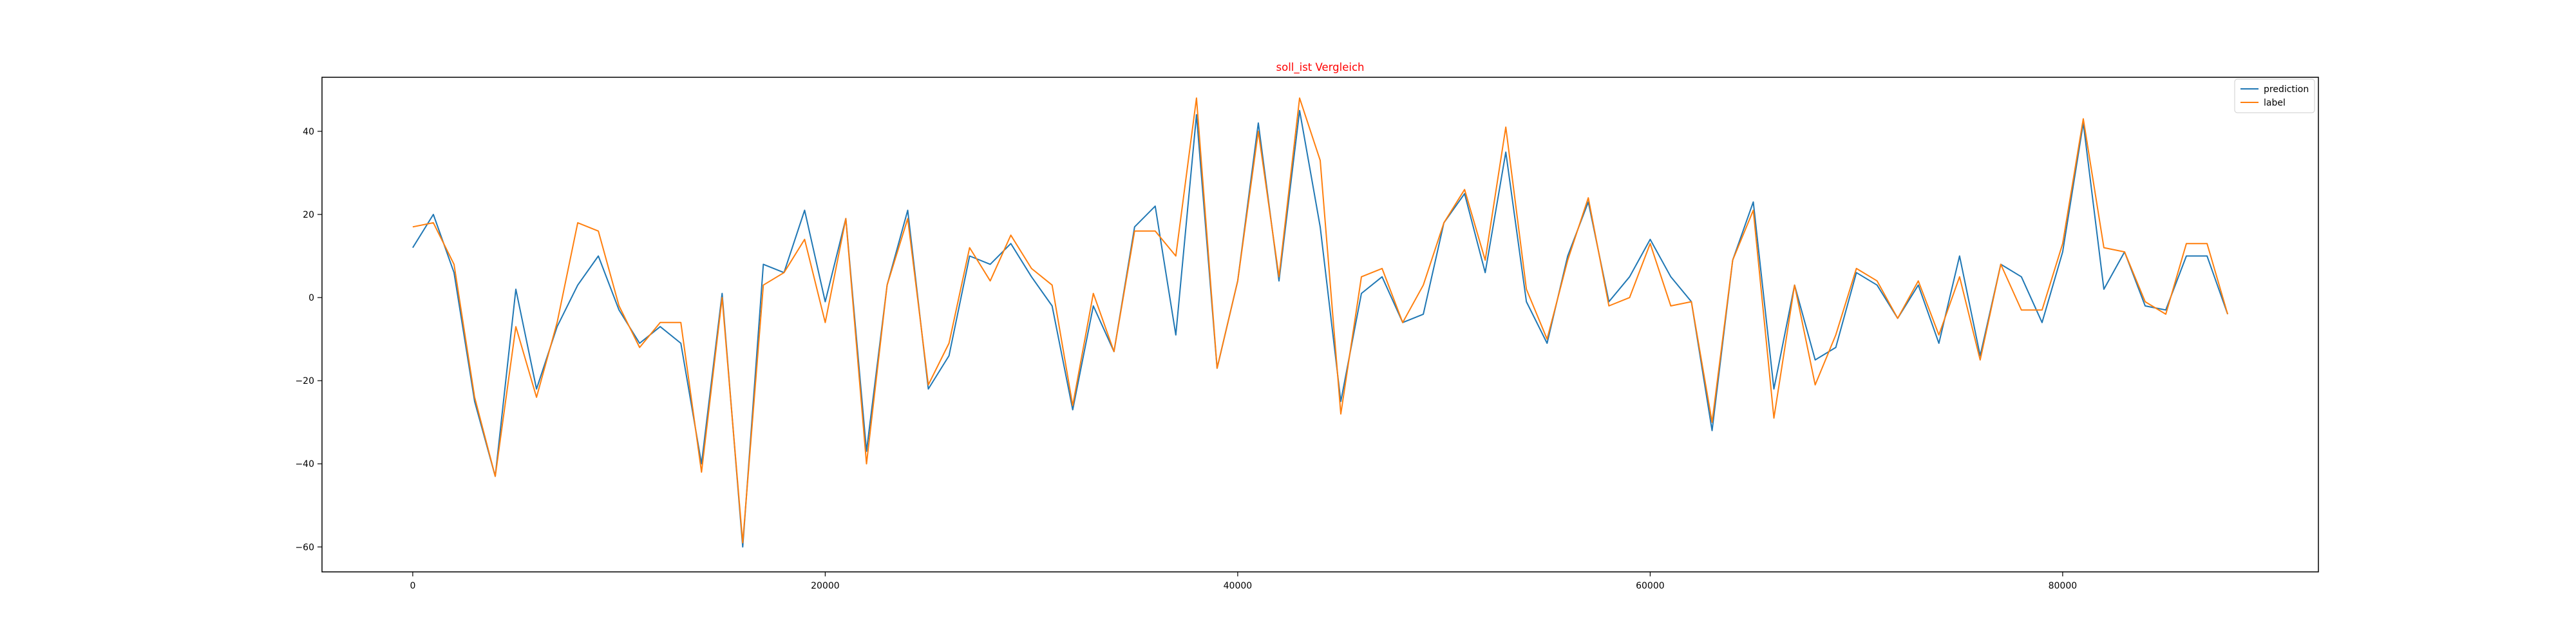 The image size is (2576, 644). What do you see at coordinates (1651, 586) in the screenshot?
I see `x-tick-label: 60000` at bounding box center [1651, 586].